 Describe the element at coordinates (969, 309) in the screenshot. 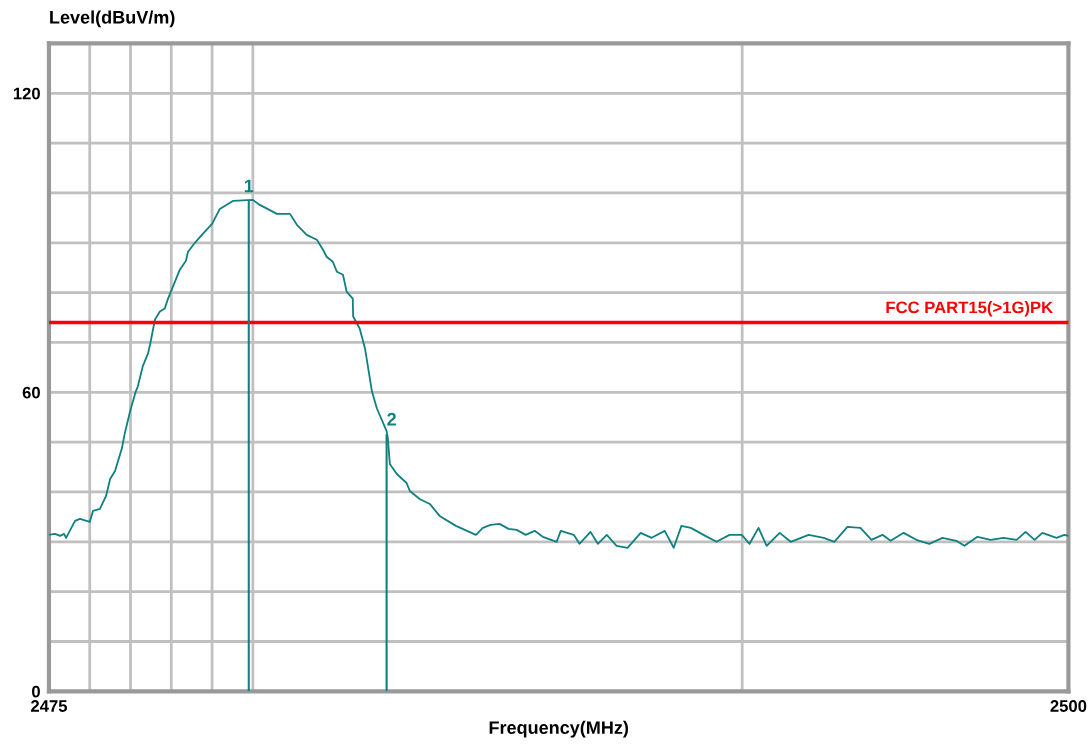

I see `ref-line-label: FCC PART15(>1G)PK` at that location.